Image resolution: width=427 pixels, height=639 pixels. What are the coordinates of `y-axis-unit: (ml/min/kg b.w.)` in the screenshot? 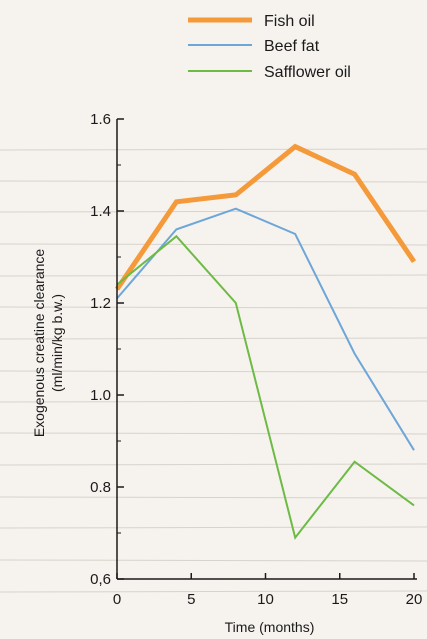 It's located at (57, 343).